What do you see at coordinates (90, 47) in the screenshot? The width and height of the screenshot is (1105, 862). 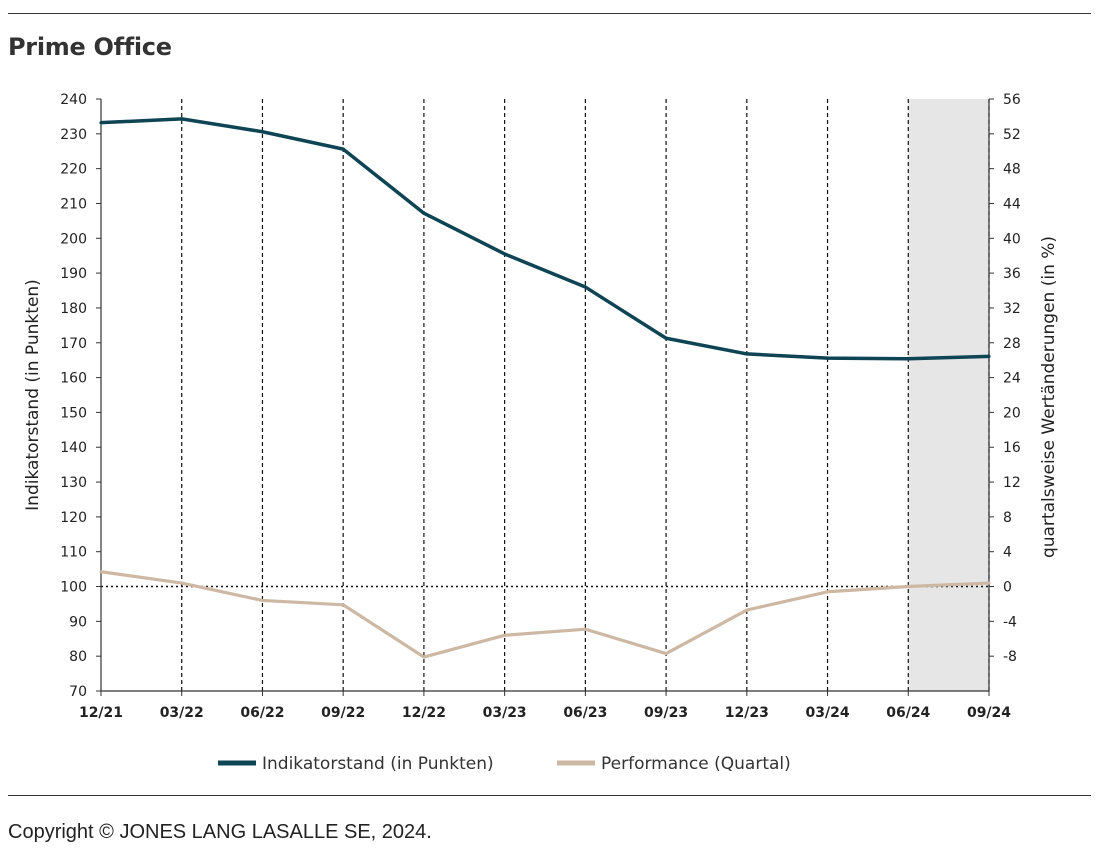 I see `page-title: Prime Office` at bounding box center [90, 47].